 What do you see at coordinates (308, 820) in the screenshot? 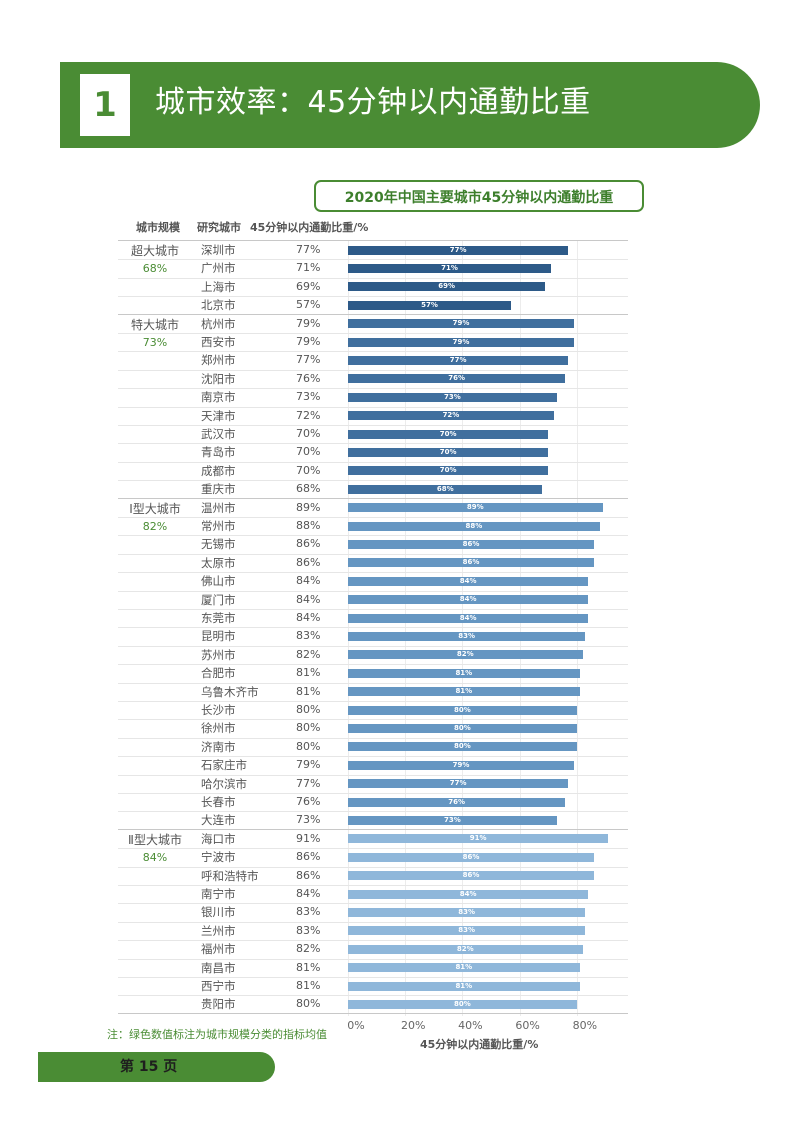
I see `value-label: 73%` at bounding box center [308, 820].